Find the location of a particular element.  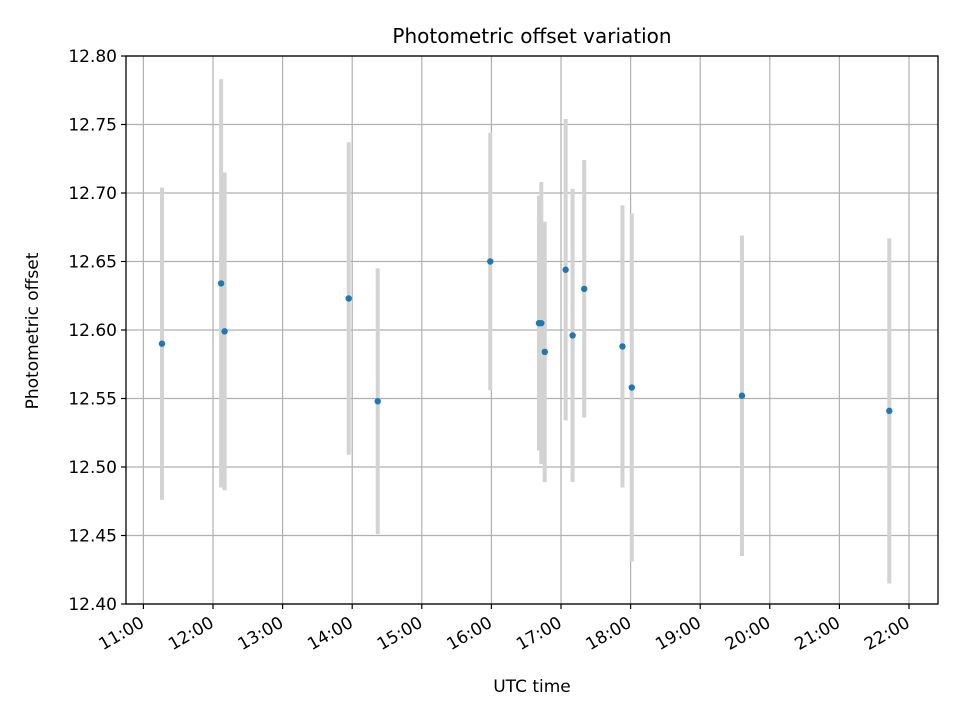

y-axis-title: Photometric offset is located at coordinates (33, 330).